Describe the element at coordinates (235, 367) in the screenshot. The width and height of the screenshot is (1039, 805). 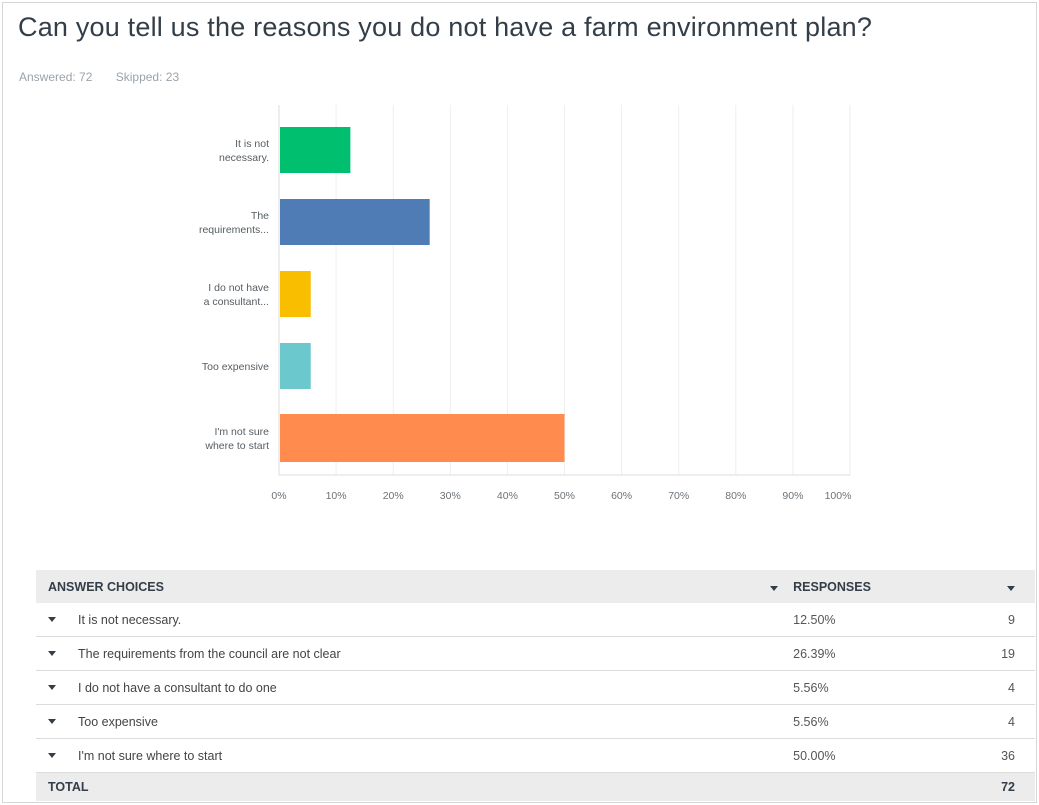
I see `category-label: Too expensive` at that location.